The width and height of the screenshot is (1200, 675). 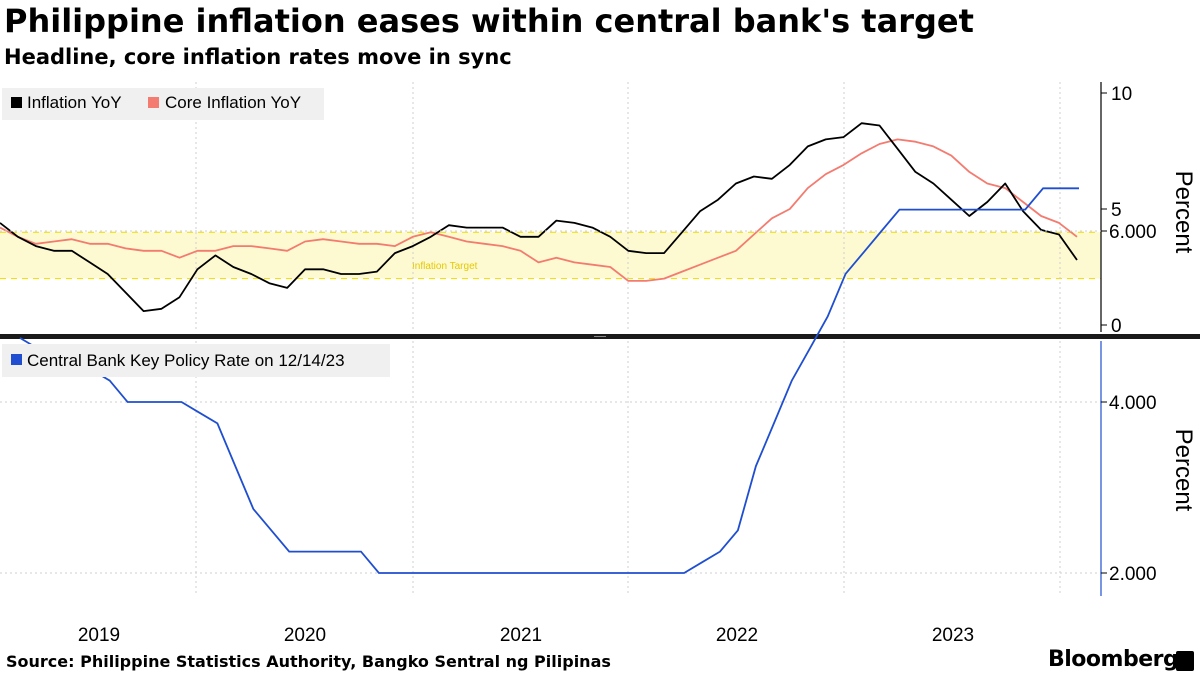 I want to click on bottom-y-ticks: 6.000 4.000 2.000, so click(x=1129, y=403).